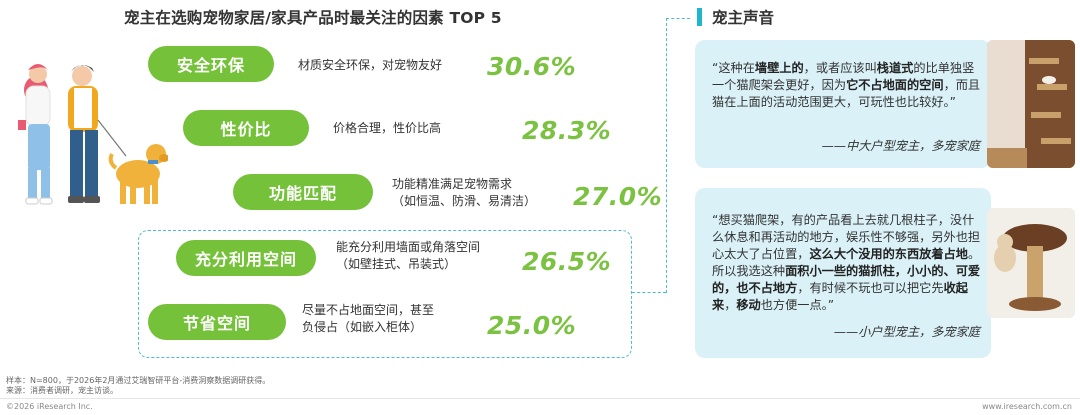  What do you see at coordinates (888, 254) in the screenshot?
I see `quote-emphasis: 这么大个没用的东西放着占地` at bounding box center [888, 254].